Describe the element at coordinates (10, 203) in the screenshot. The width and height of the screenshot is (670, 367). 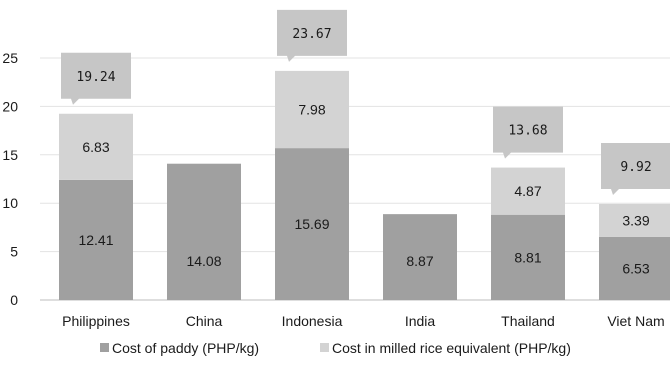
I see `y-tick-label-10: 10` at that location.